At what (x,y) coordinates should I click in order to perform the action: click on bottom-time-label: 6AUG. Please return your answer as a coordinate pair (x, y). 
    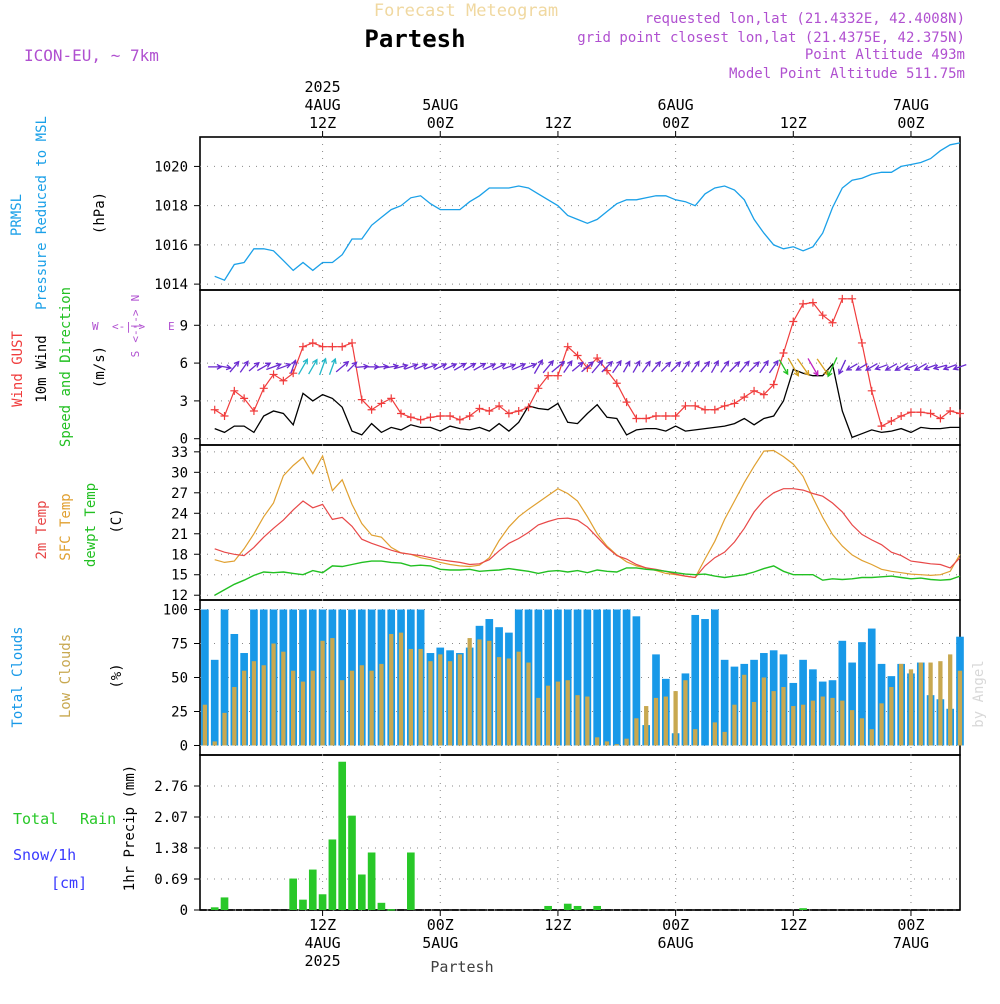
    Looking at the image, I should click on (676, 943).